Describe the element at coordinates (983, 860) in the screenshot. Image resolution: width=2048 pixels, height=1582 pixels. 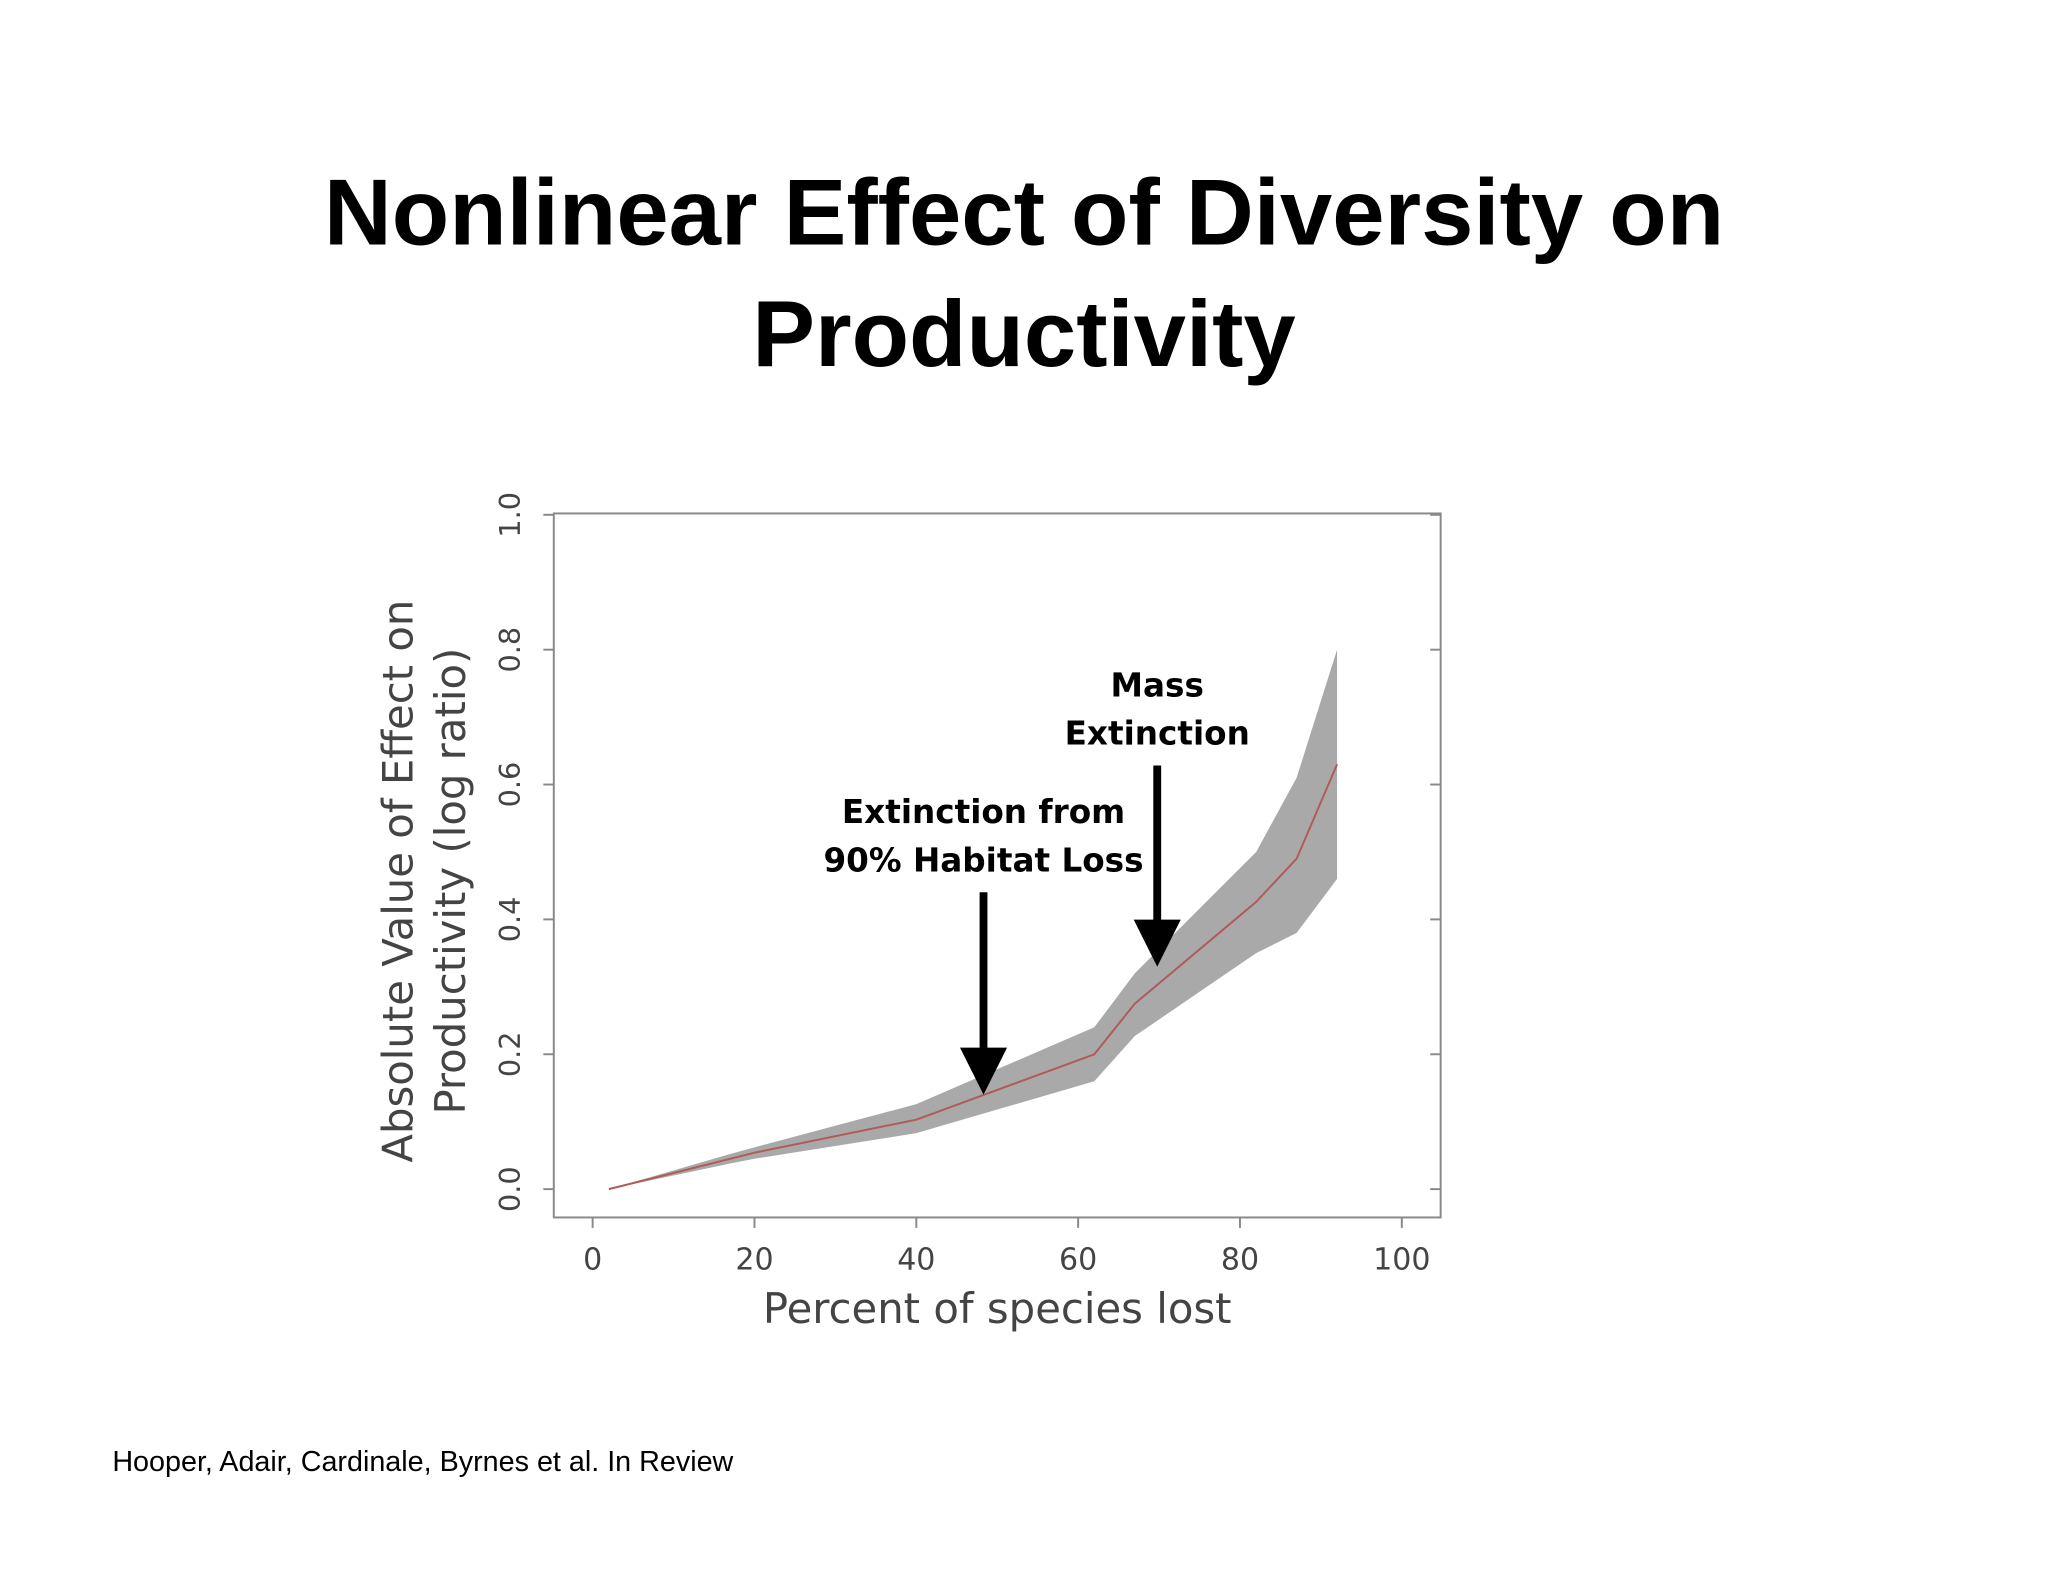
I see `annotation: 90% Habitat Loss` at that location.